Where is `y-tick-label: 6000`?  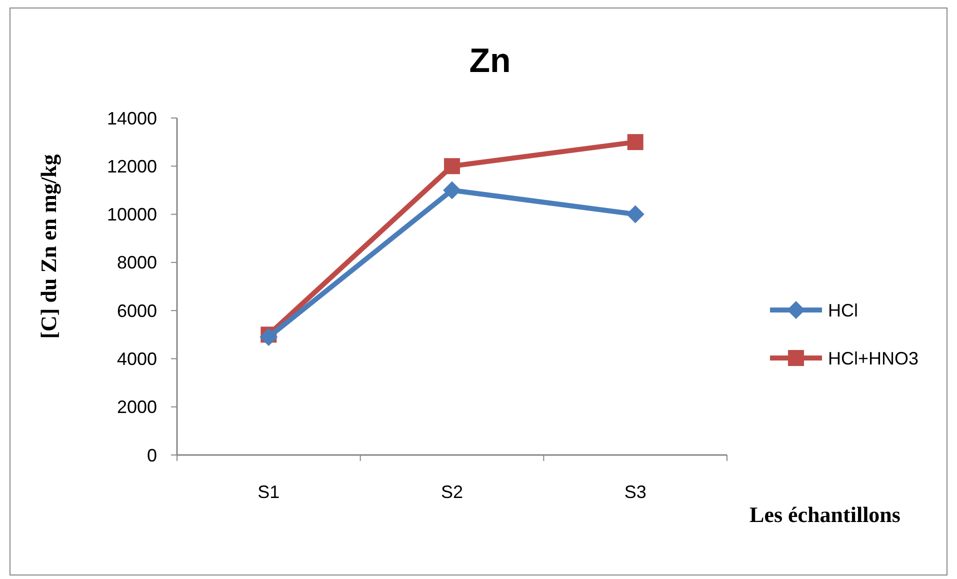 y-tick-label: 6000 is located at coordinates (136, 310).